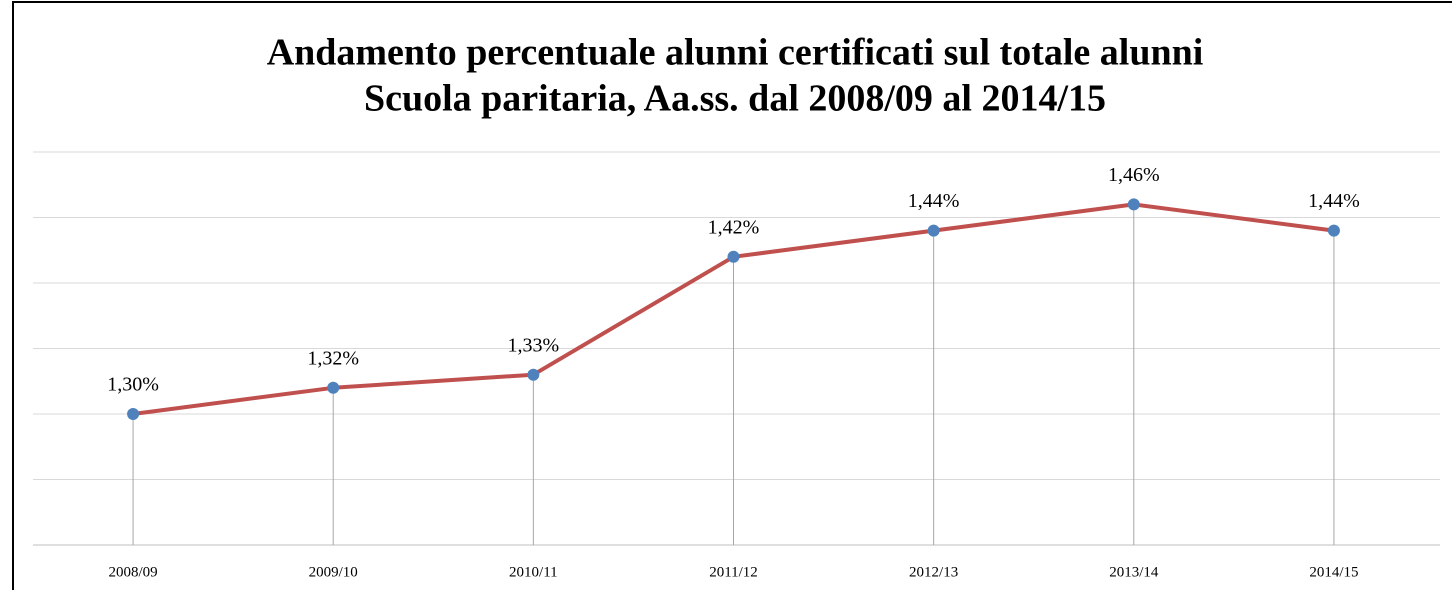 The width and height of the screenshot is (1452, 590). I want to click on x-tick-label: 2010/11, so click(533, 572).